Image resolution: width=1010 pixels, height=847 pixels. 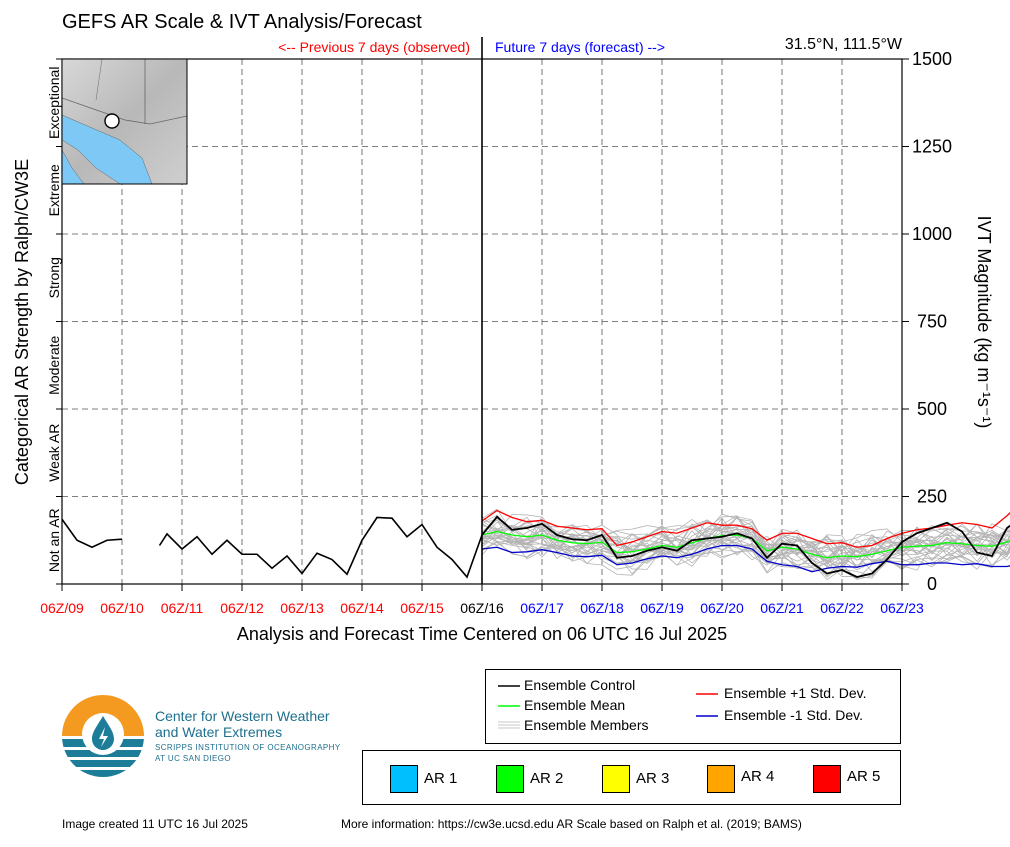 I want to click on image-created-label: Image created 11 UTC 16 Jul 2025, so click(x=155, y=824).